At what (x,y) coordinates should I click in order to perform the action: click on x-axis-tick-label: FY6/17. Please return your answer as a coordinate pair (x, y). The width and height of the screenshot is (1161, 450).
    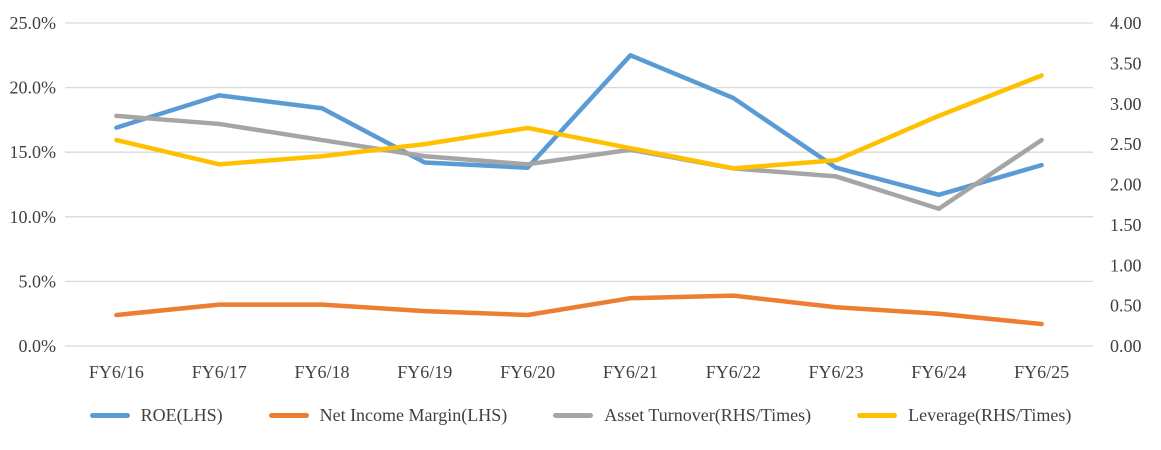
    Looking at the image, I should click on (219, 372).